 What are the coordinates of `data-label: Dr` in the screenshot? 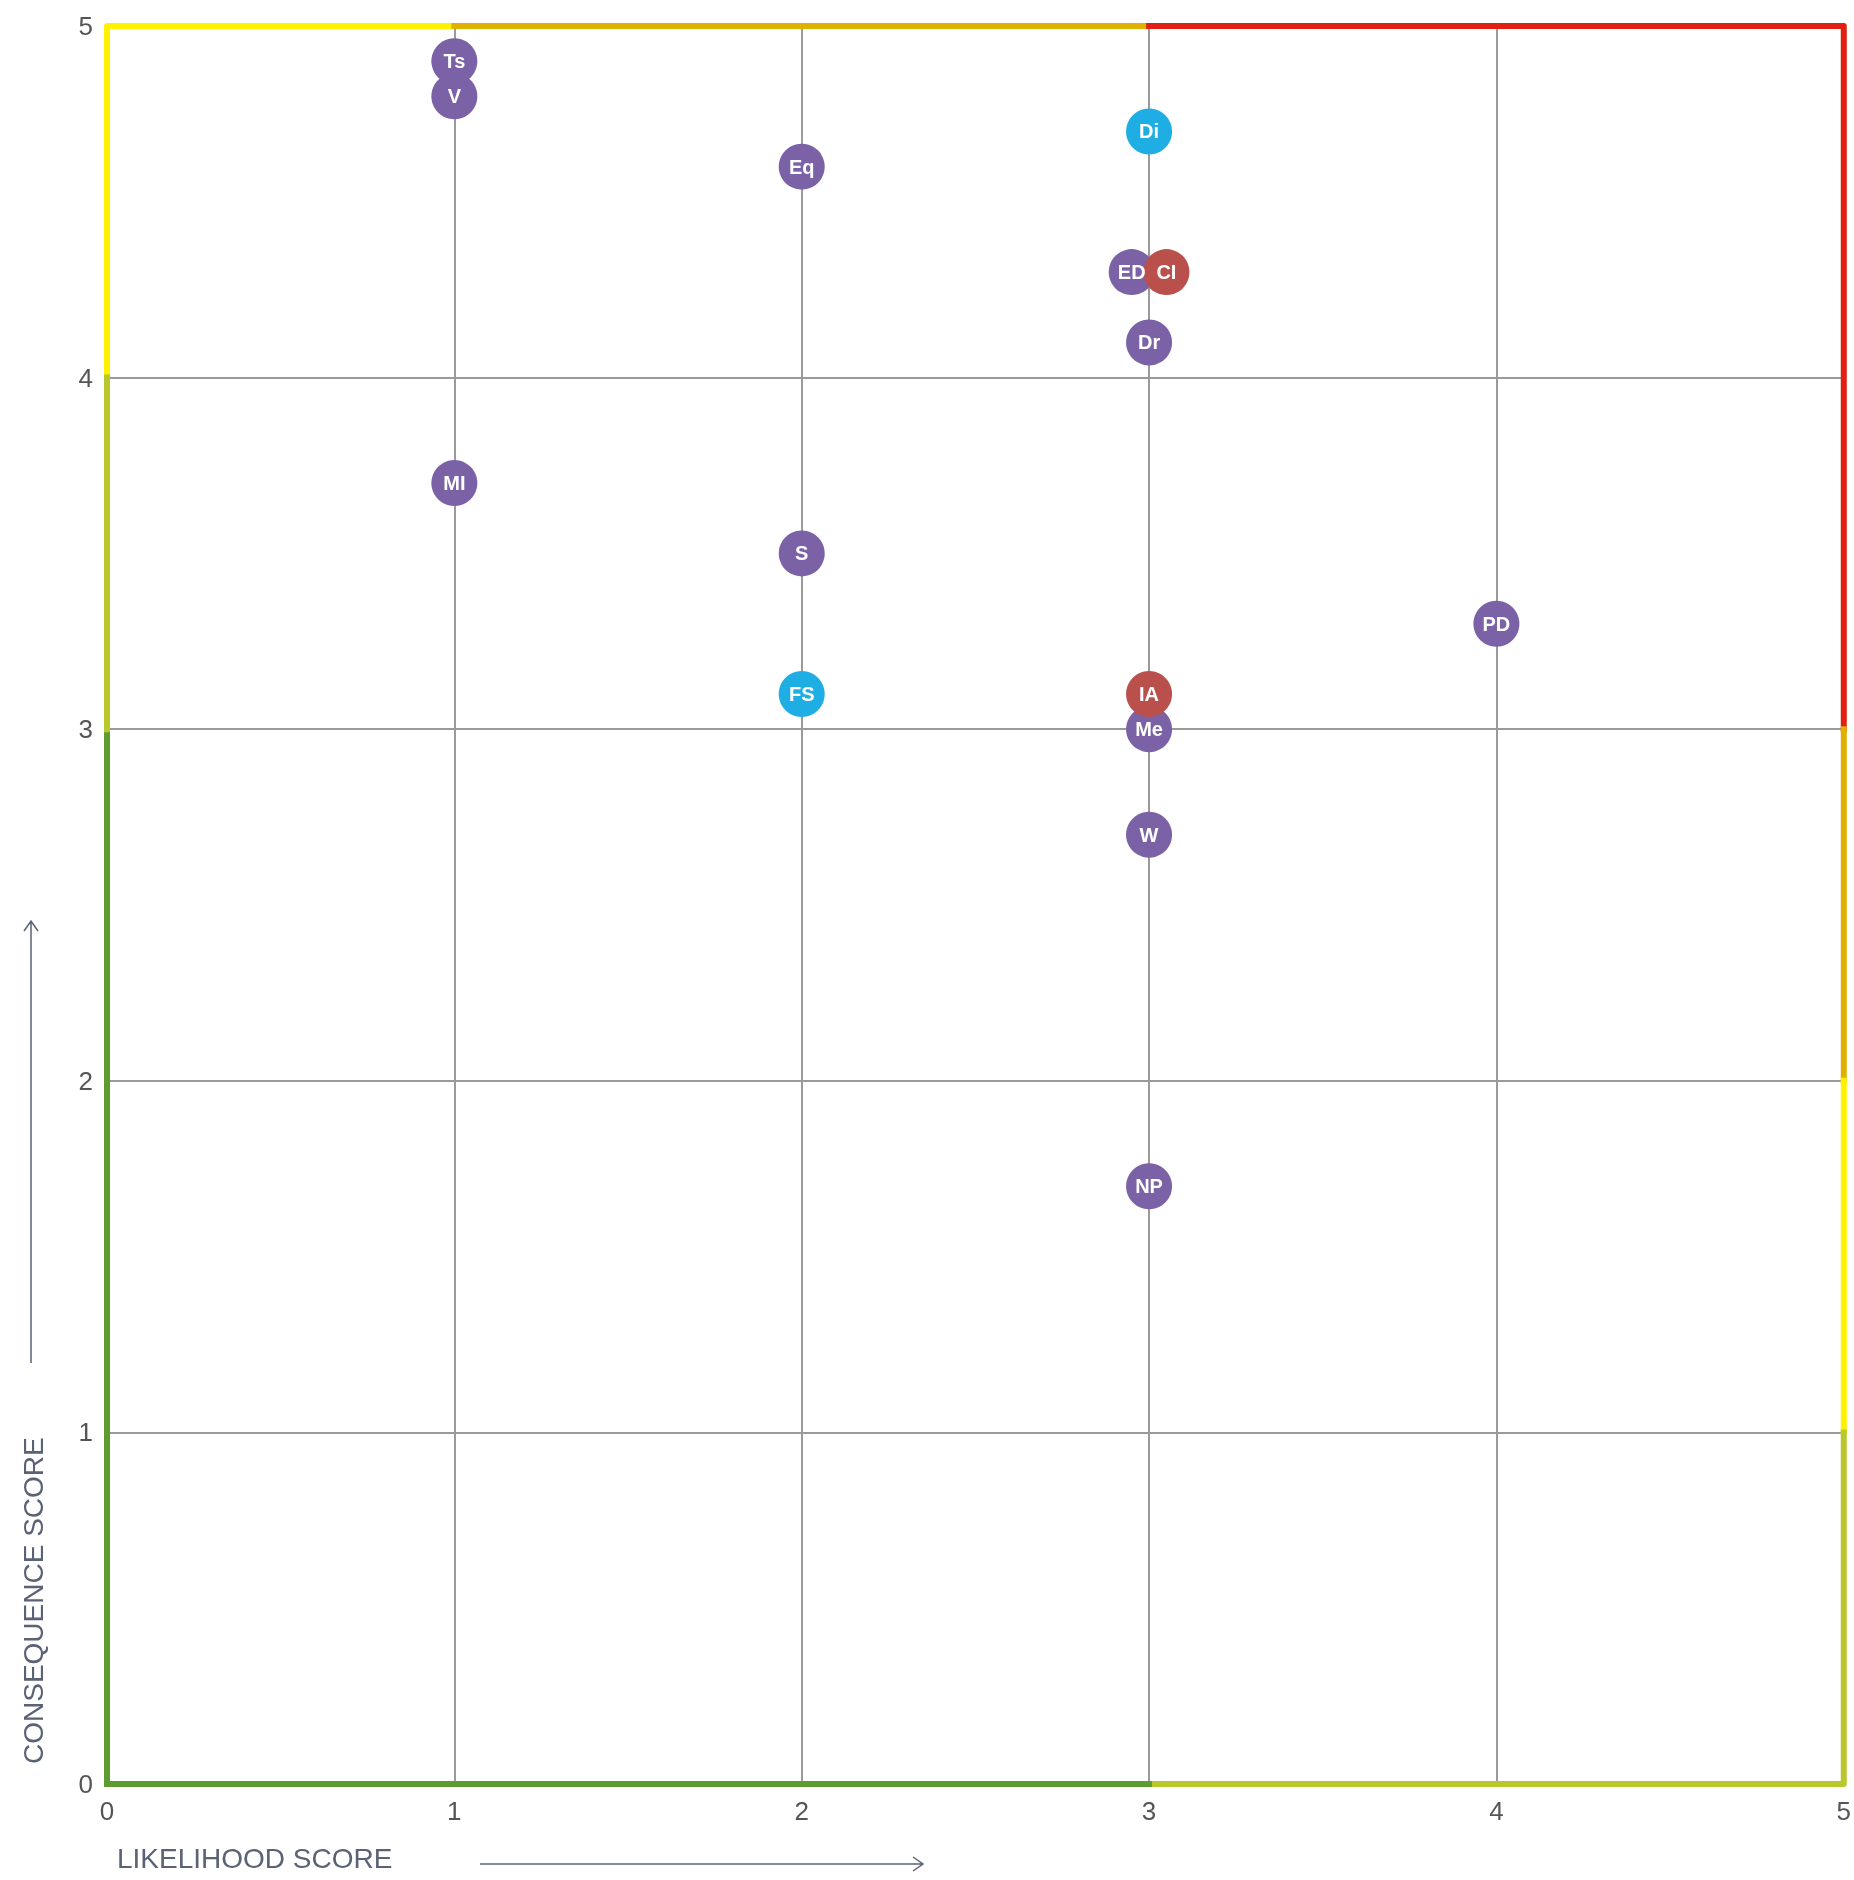 It's located at (1149, 342).